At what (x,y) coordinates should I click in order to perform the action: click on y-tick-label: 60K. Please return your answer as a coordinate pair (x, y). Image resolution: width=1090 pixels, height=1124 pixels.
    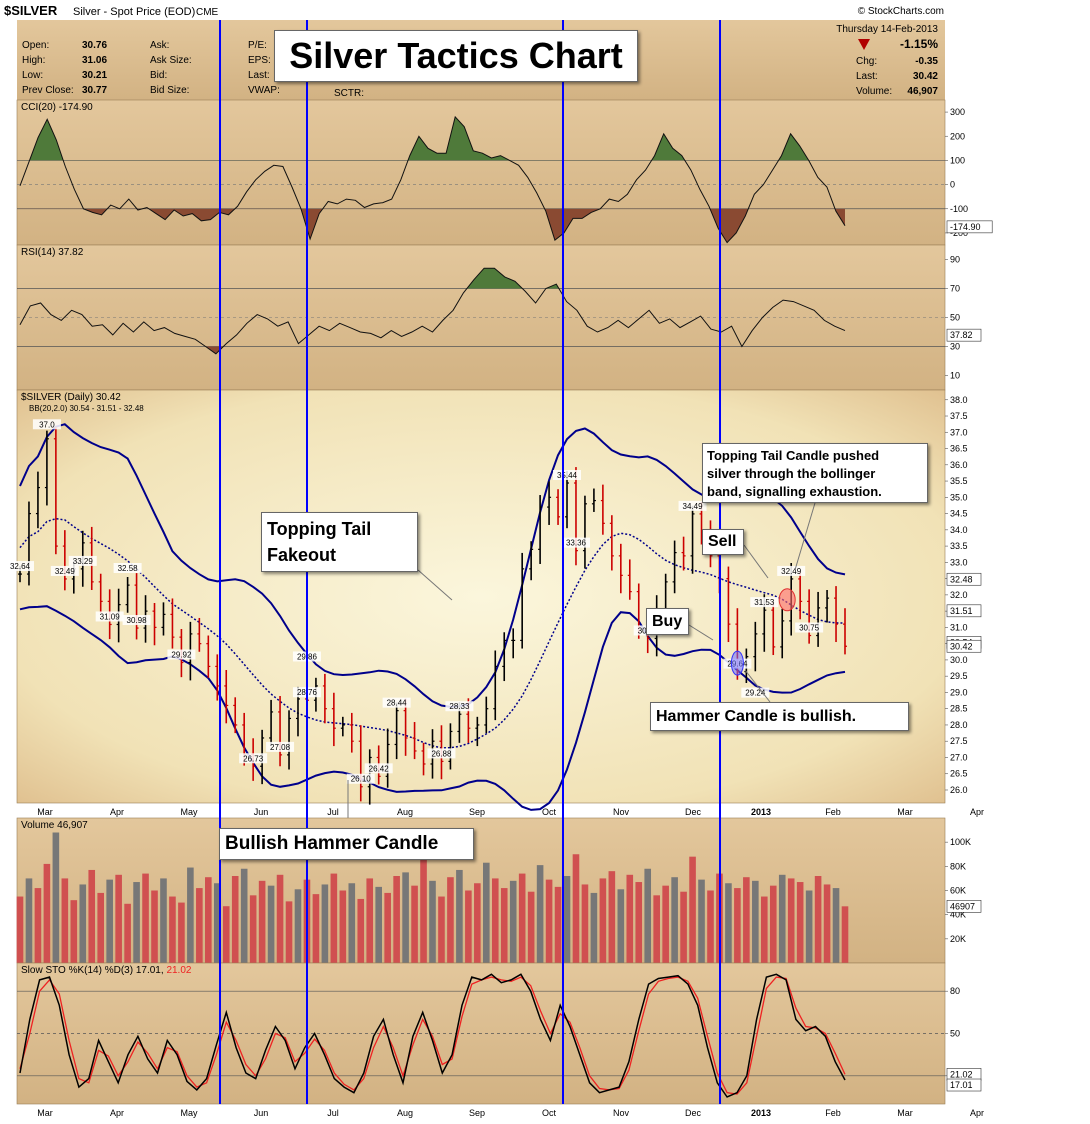
    Looking at the image, I should click on (958, 891).